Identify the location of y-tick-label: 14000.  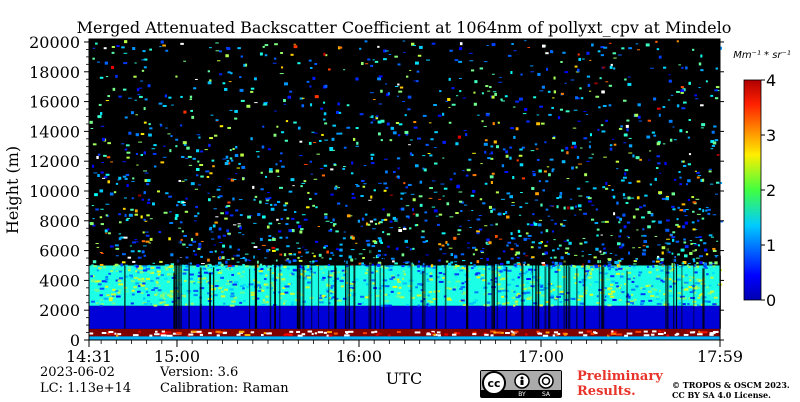
(54, 131).